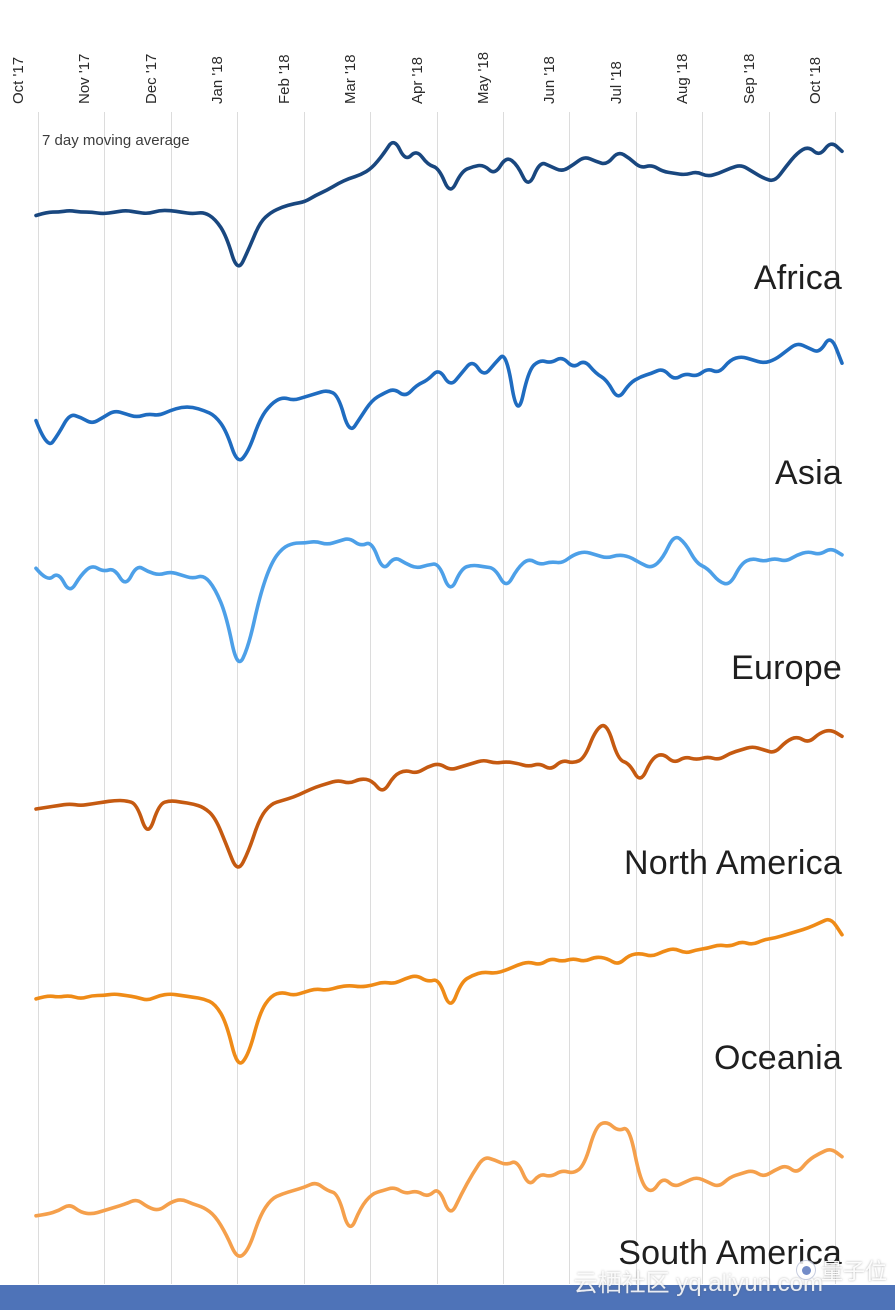  Describe the element at coordinates (116, 140) in the screenshot. I see `moving-average-annotation: 7 day moving average` at that location.